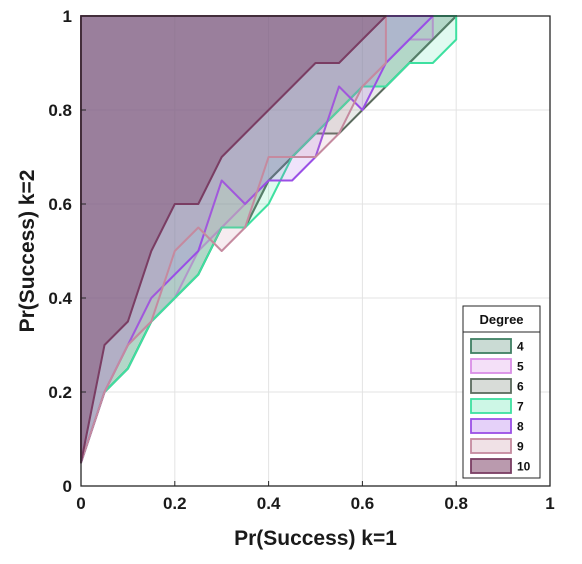 The height and width of the screenshot is (564, 582). What do you see at coordinates (315, 538) in the screenshot?
I see `x-axis-label: Pr(Success) k=1` at bounding box center [315, 538].